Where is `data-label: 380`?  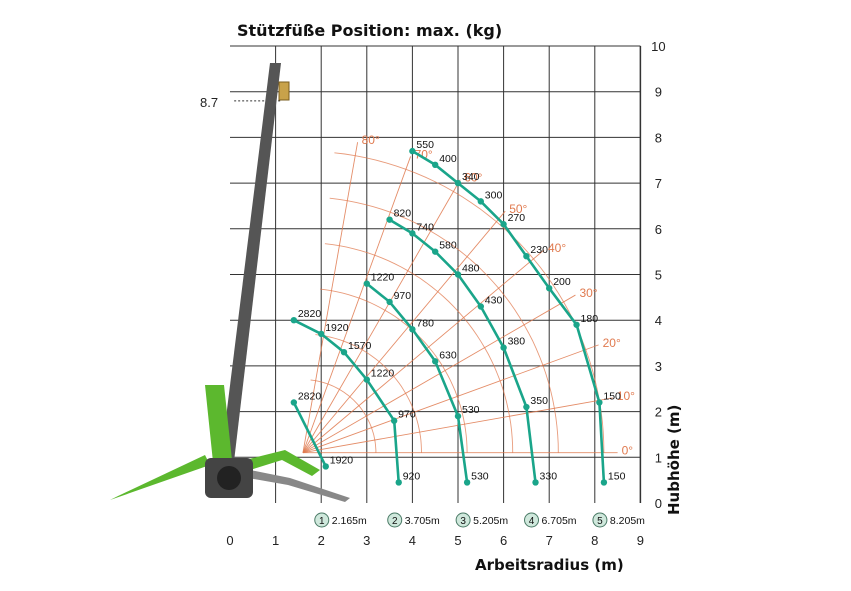 data-label: 380 is located at coordinates (517, 342).